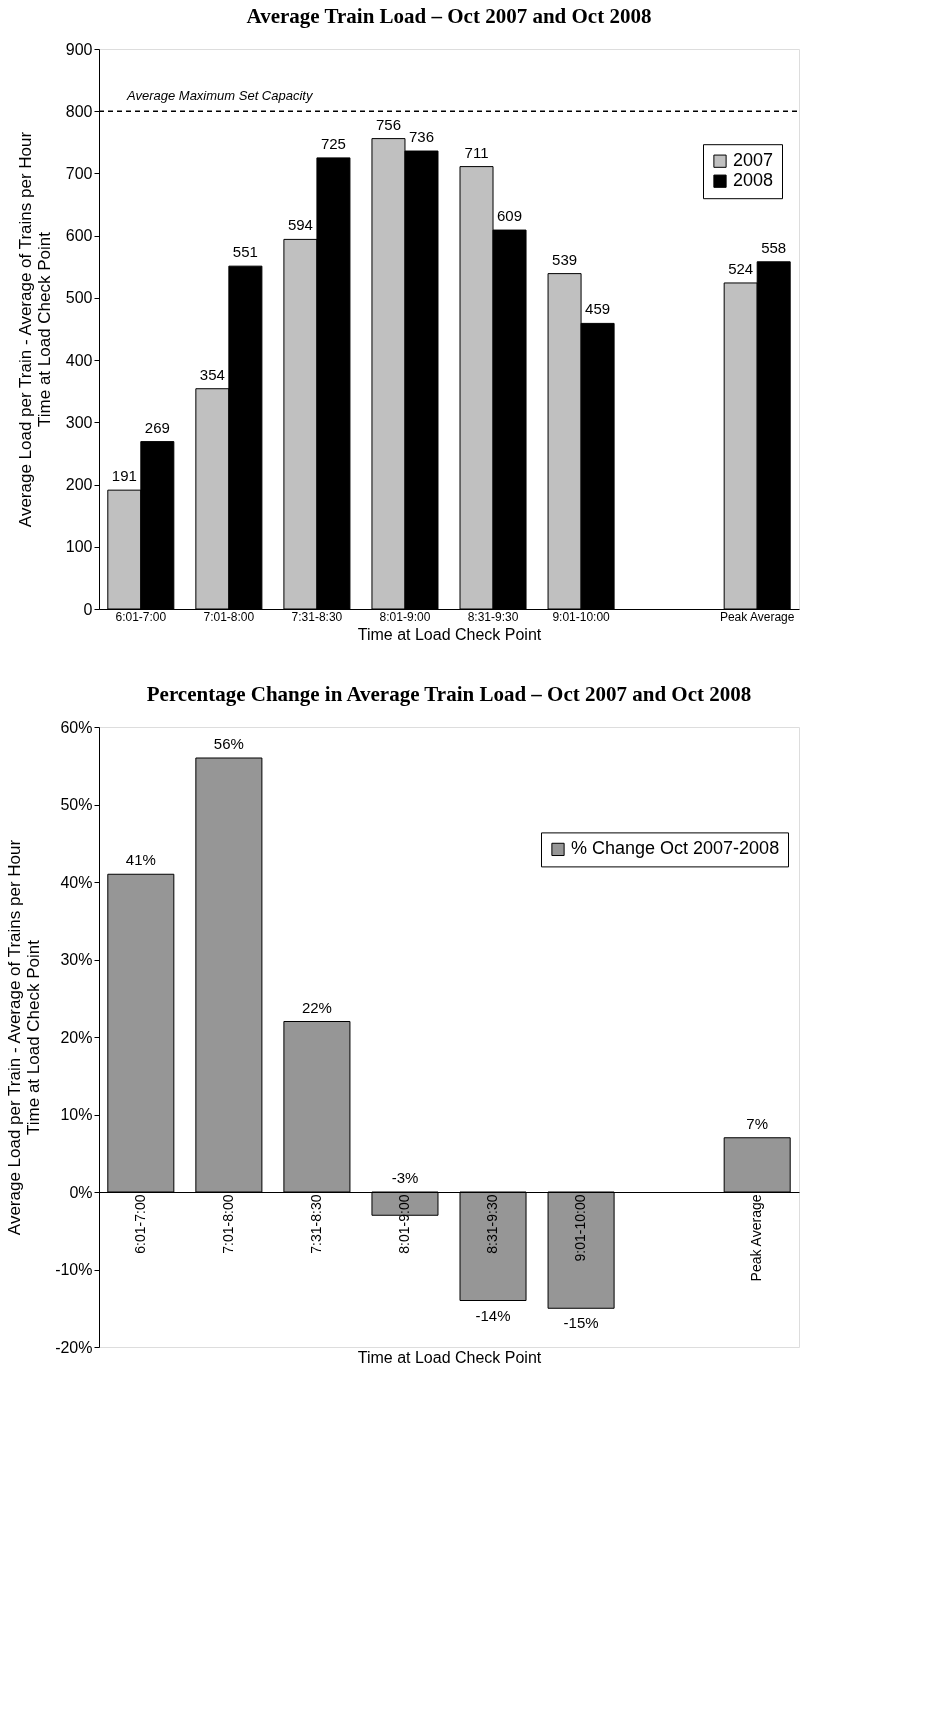  What do you see at coordinates (124, 476) in the screenshot?
I see `data-label: 191` at bounding box center [124, 476].